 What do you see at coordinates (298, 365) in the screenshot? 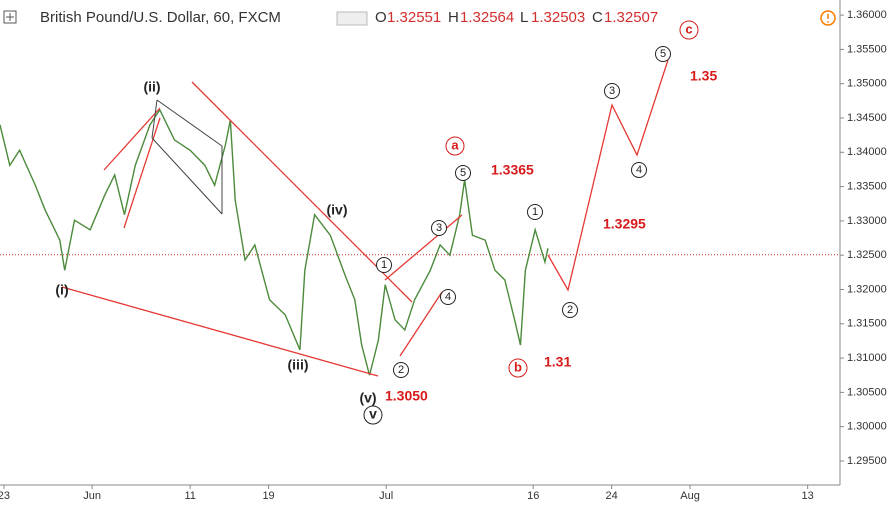
I see `wave-label: (iii)` at bounding box center [298, 365].